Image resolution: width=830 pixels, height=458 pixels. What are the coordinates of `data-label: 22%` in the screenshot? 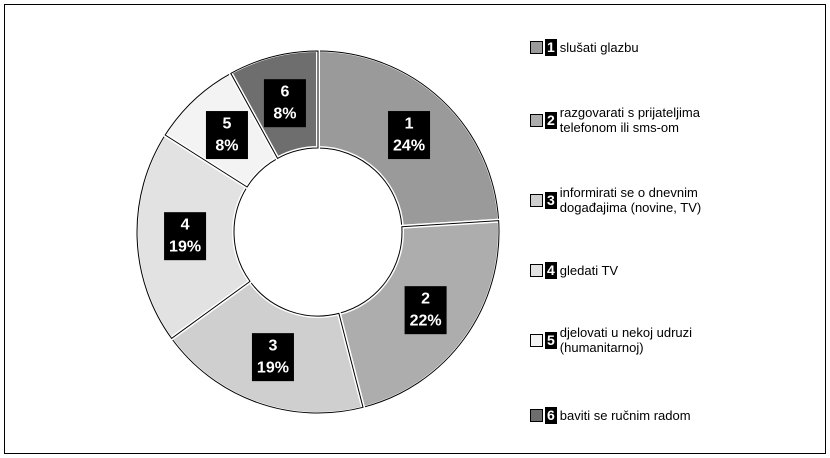 It's located at (426, 320).